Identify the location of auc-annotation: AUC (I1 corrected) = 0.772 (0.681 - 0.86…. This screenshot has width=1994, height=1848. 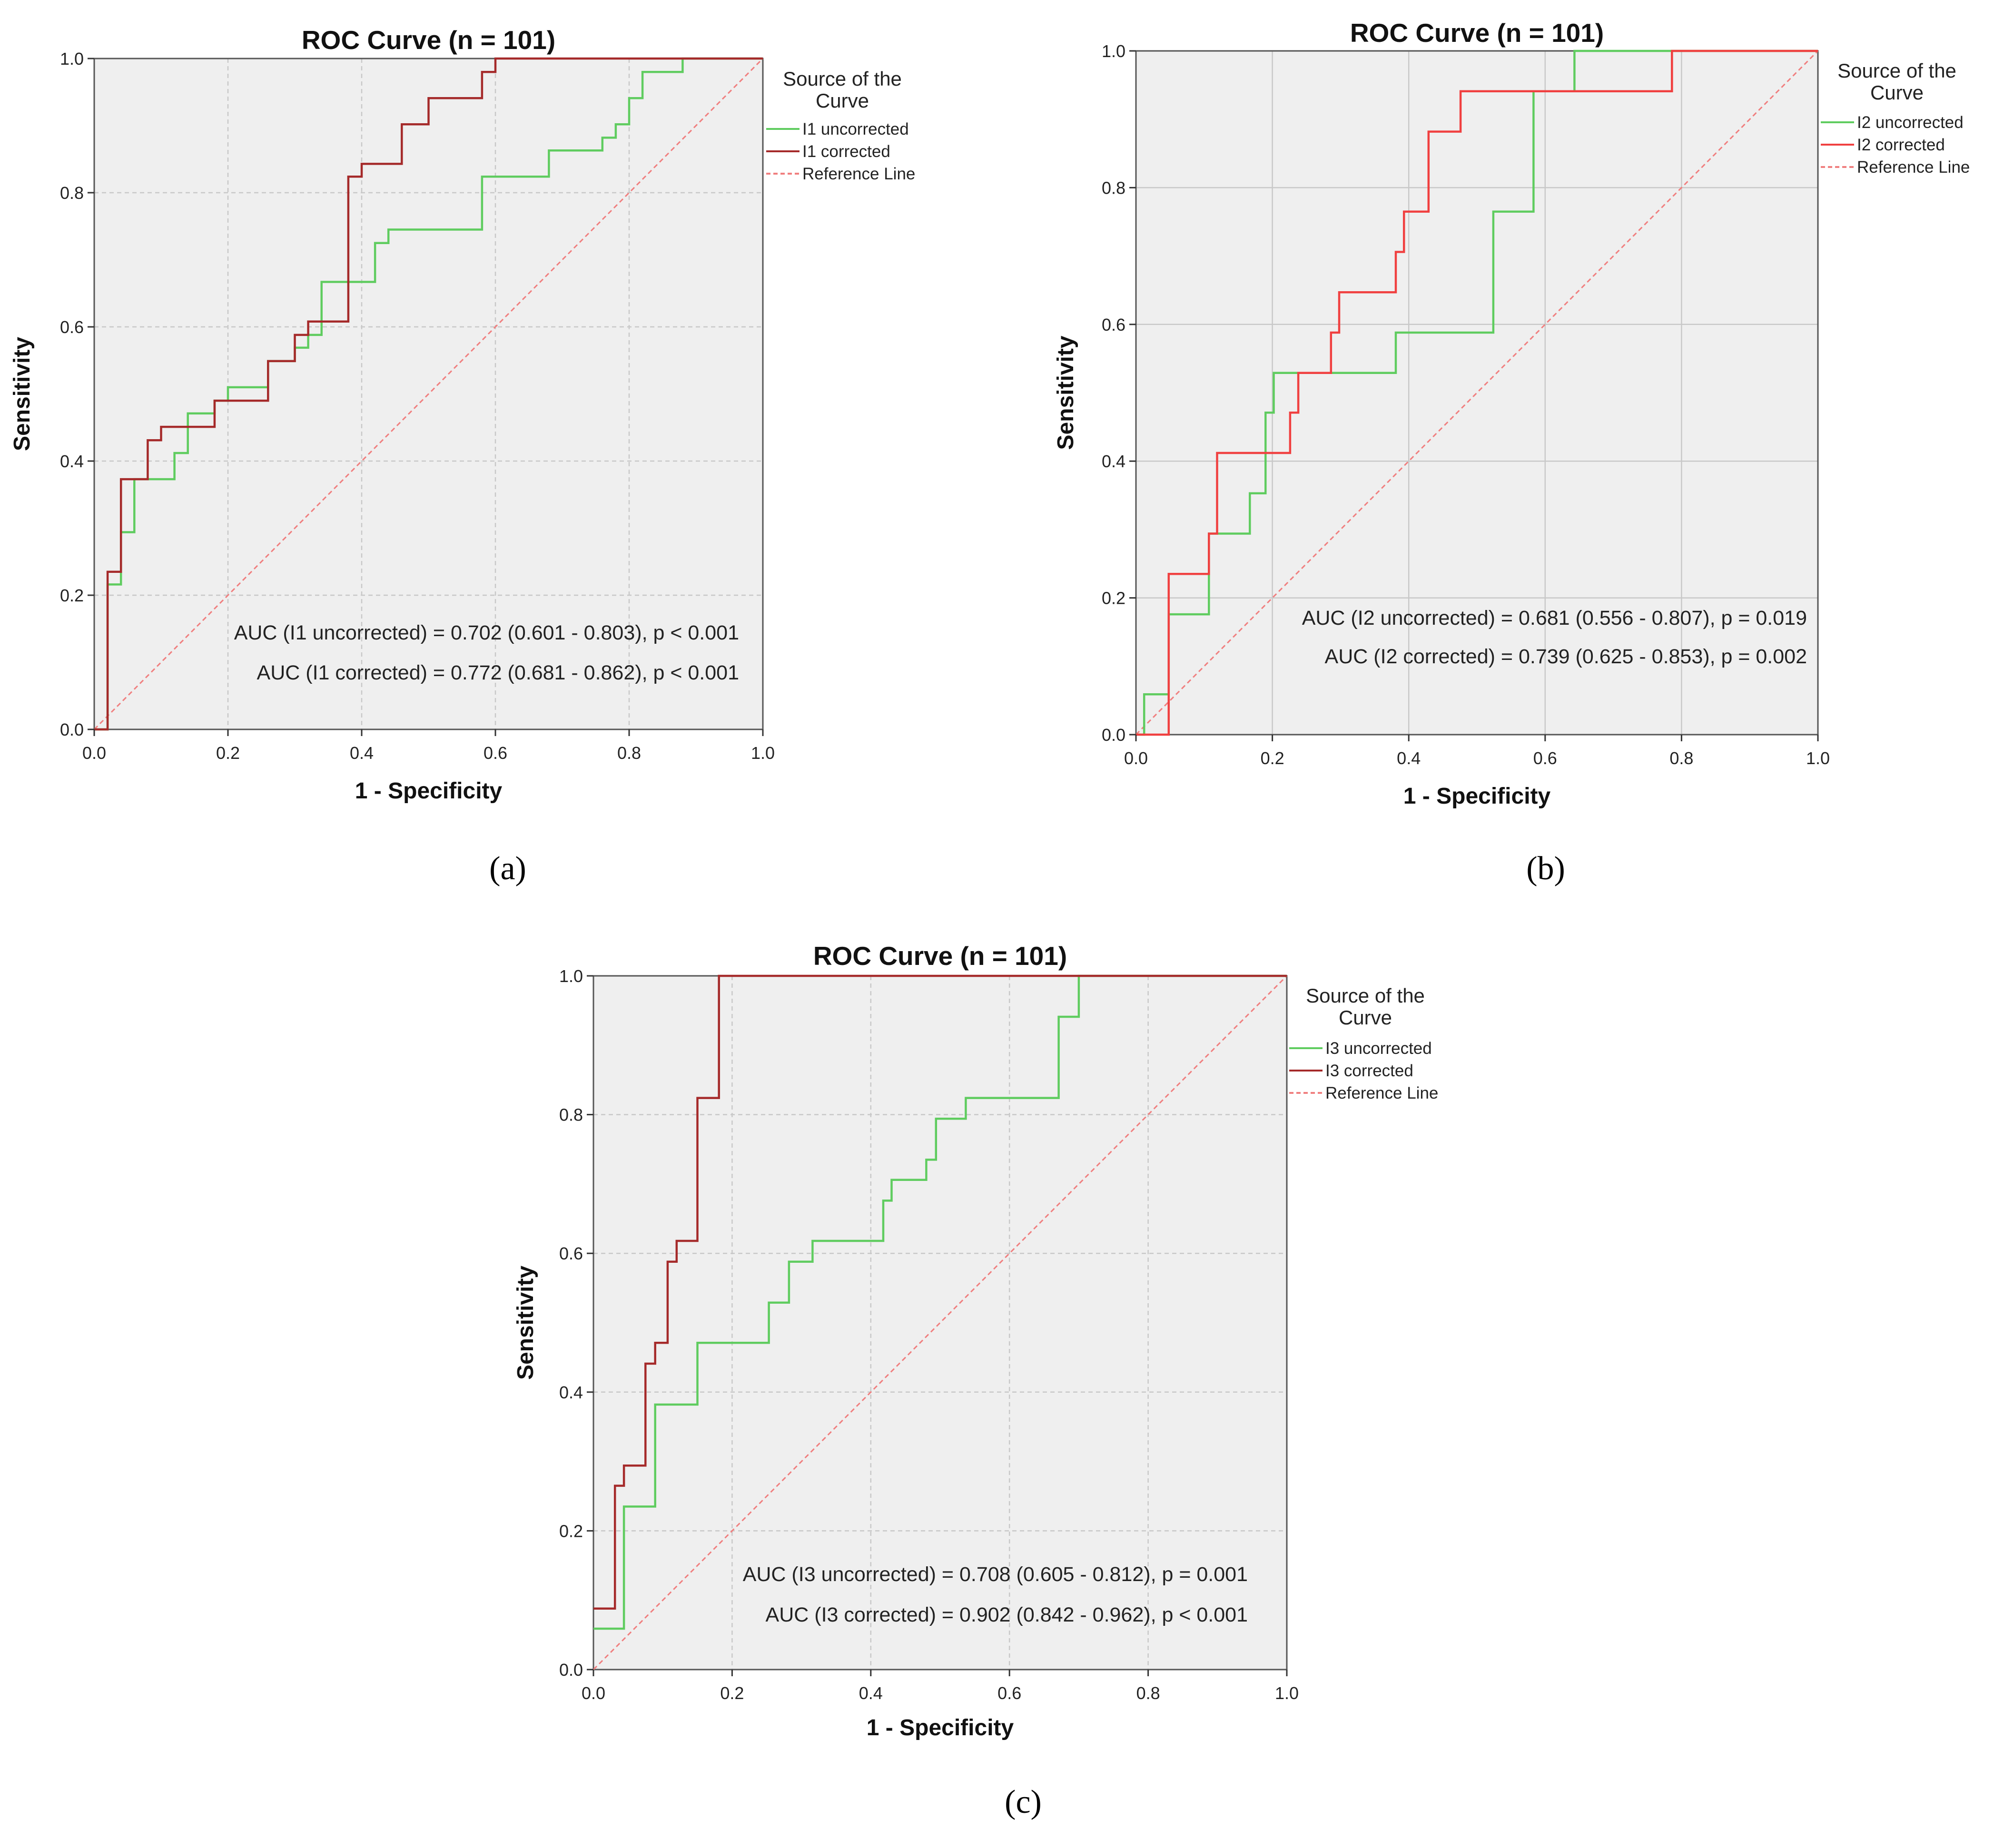
(498, 672).